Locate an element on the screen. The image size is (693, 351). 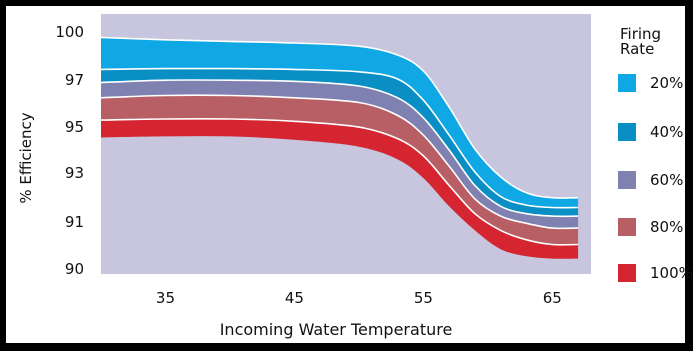
y-tick-label: 93 is located at coordinates (74, 173).